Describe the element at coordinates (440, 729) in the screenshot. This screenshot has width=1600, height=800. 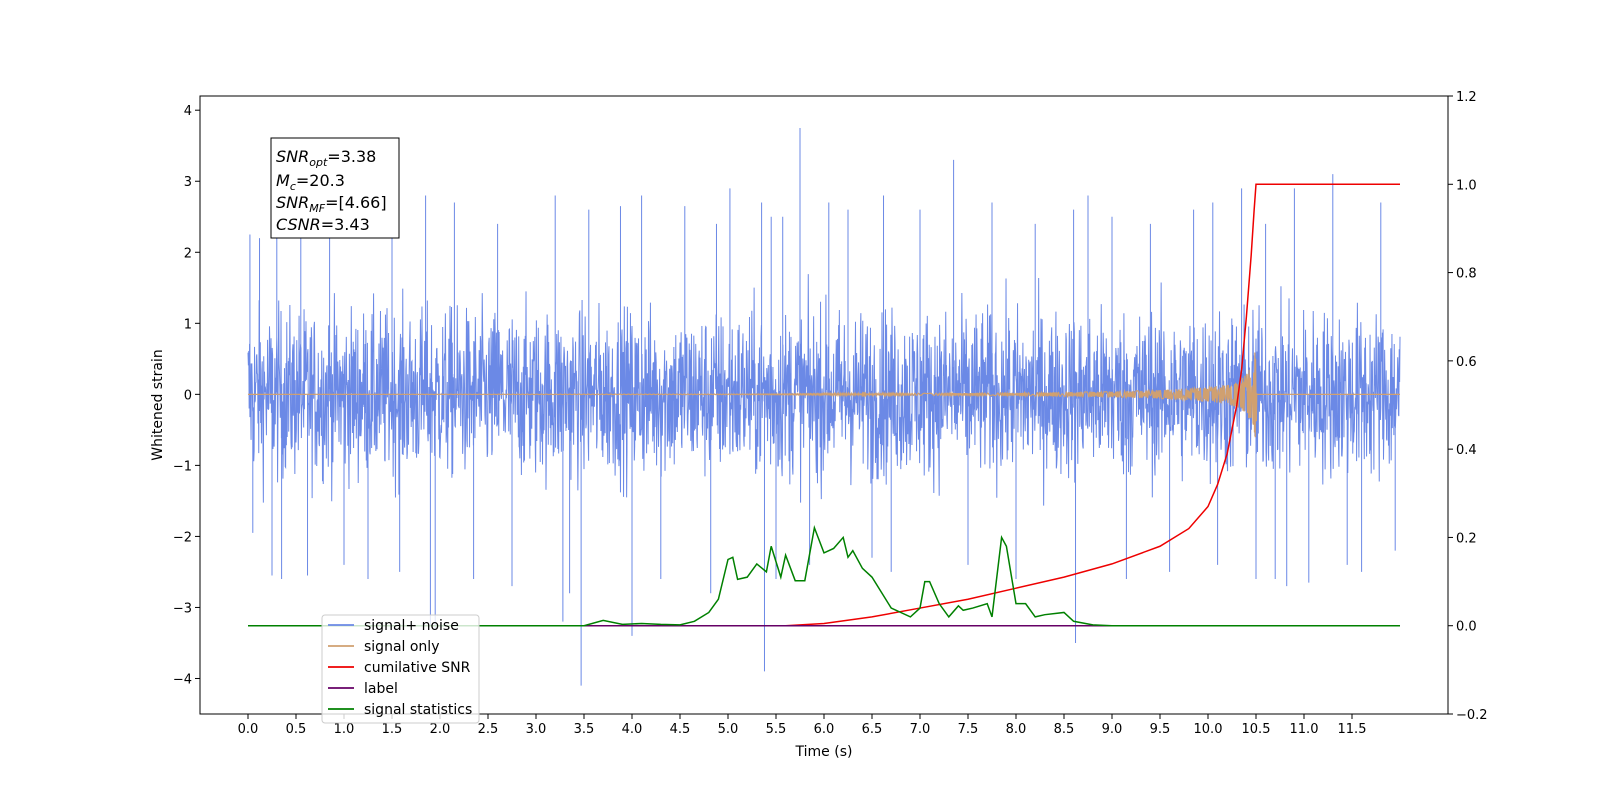
I see `x-tick-label: 2.0` at that location.